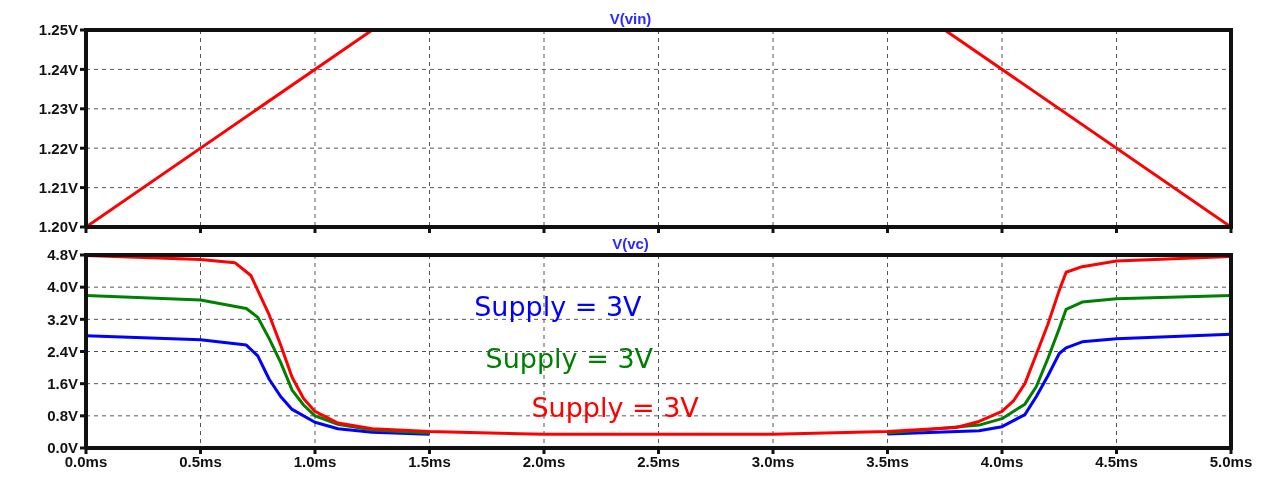 The width and height of the screenshot is (1263, 486). What do you see at coordinates (887, 461) in the screenshot?
I see `x-tick-label: 3.5ms` at bounding box center [887, 461].